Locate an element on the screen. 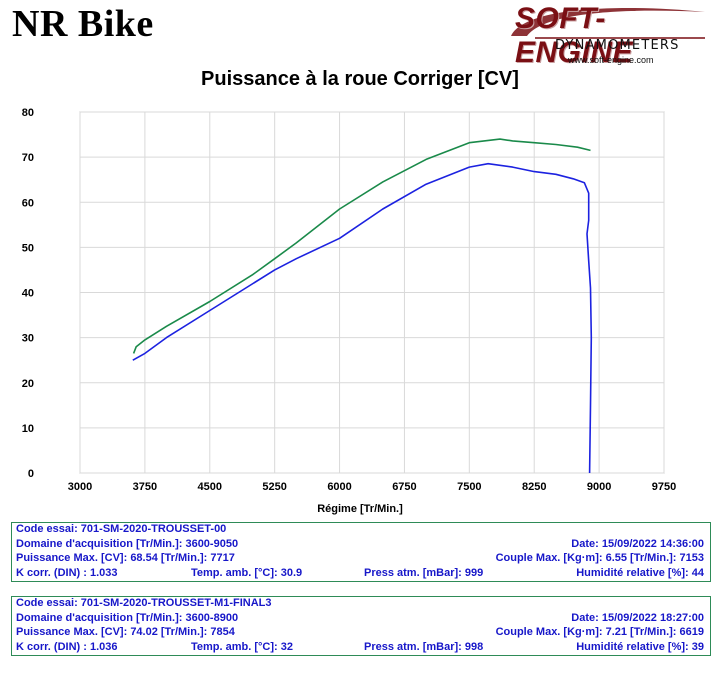 The height and width of the screenshot is (695, 720). test-date: Date: 15/09/2022 18:27:00 is located at coordinates (637, 617).